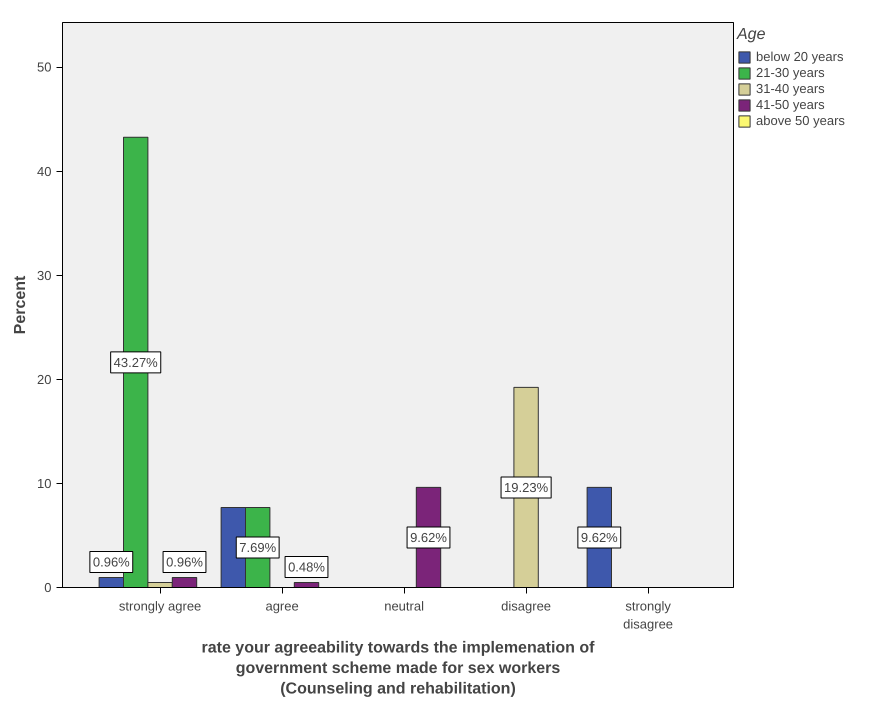 The width and height of the screenshot is (888, 713). What do you see at coordinates (44, 483) in the screenshot?
I see `y-tick-label: 10` at bounding box center [44, 483].